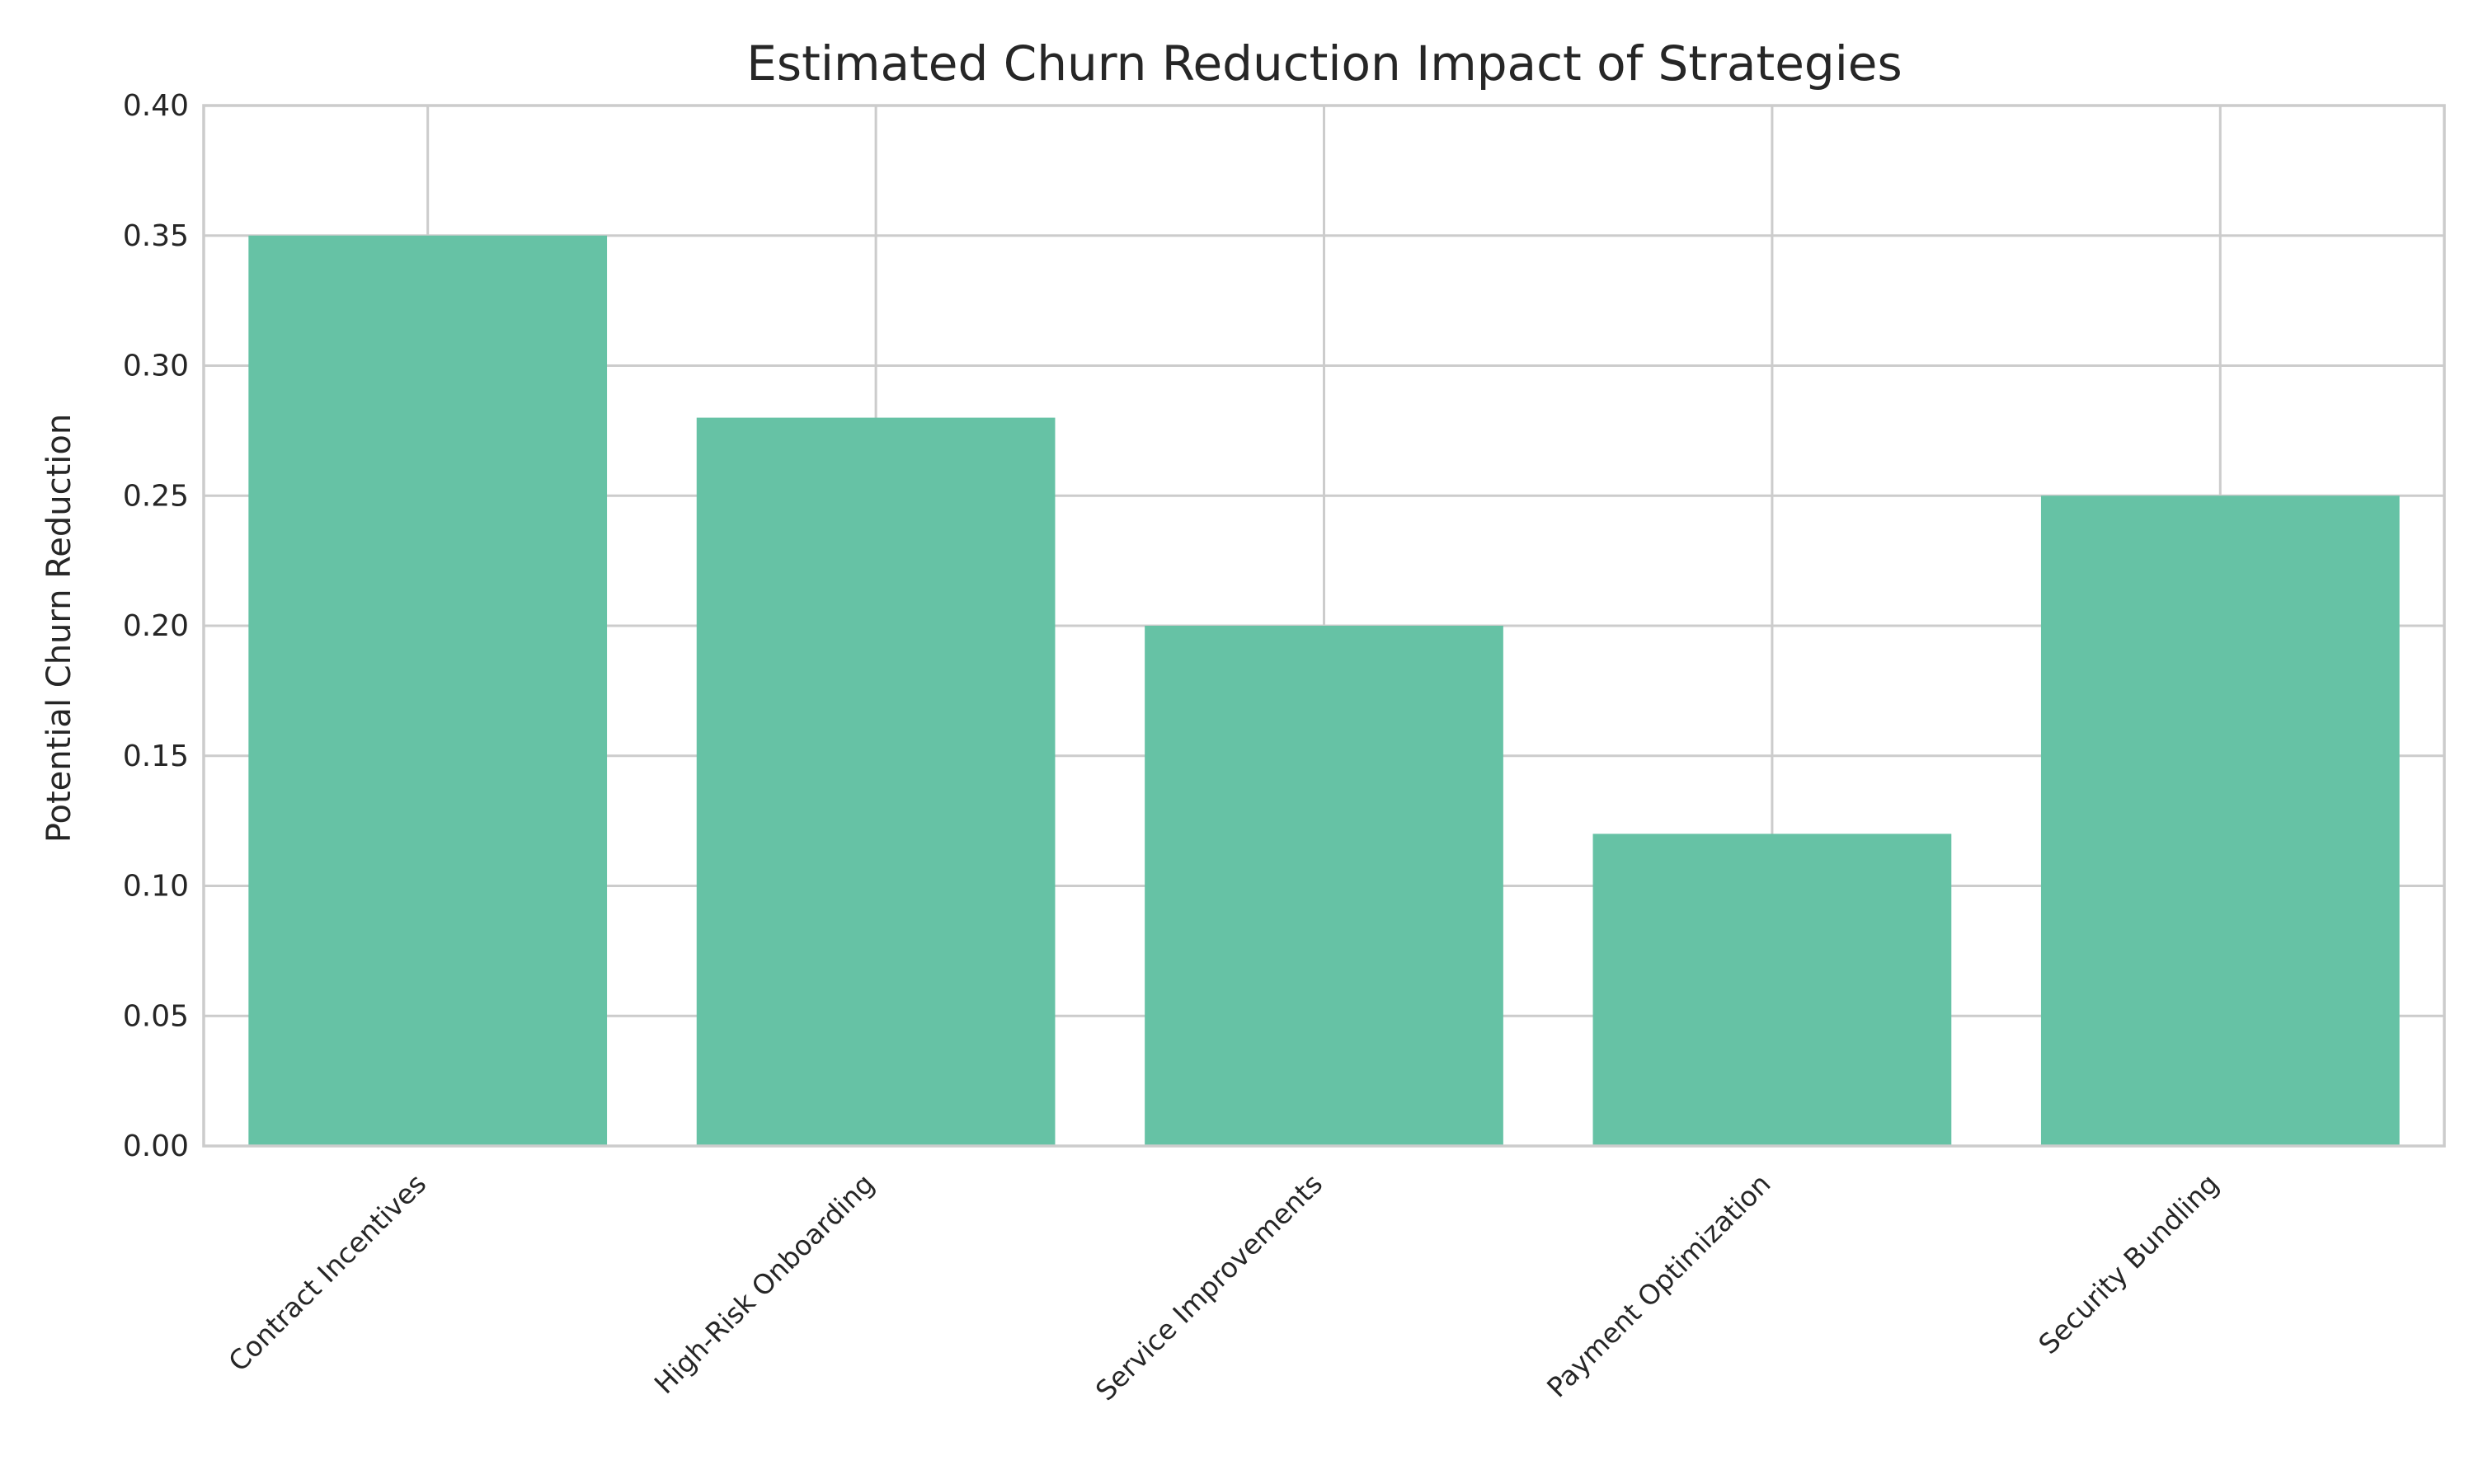  I want to click on y-tick-label: 0.15, so click(156, 756).